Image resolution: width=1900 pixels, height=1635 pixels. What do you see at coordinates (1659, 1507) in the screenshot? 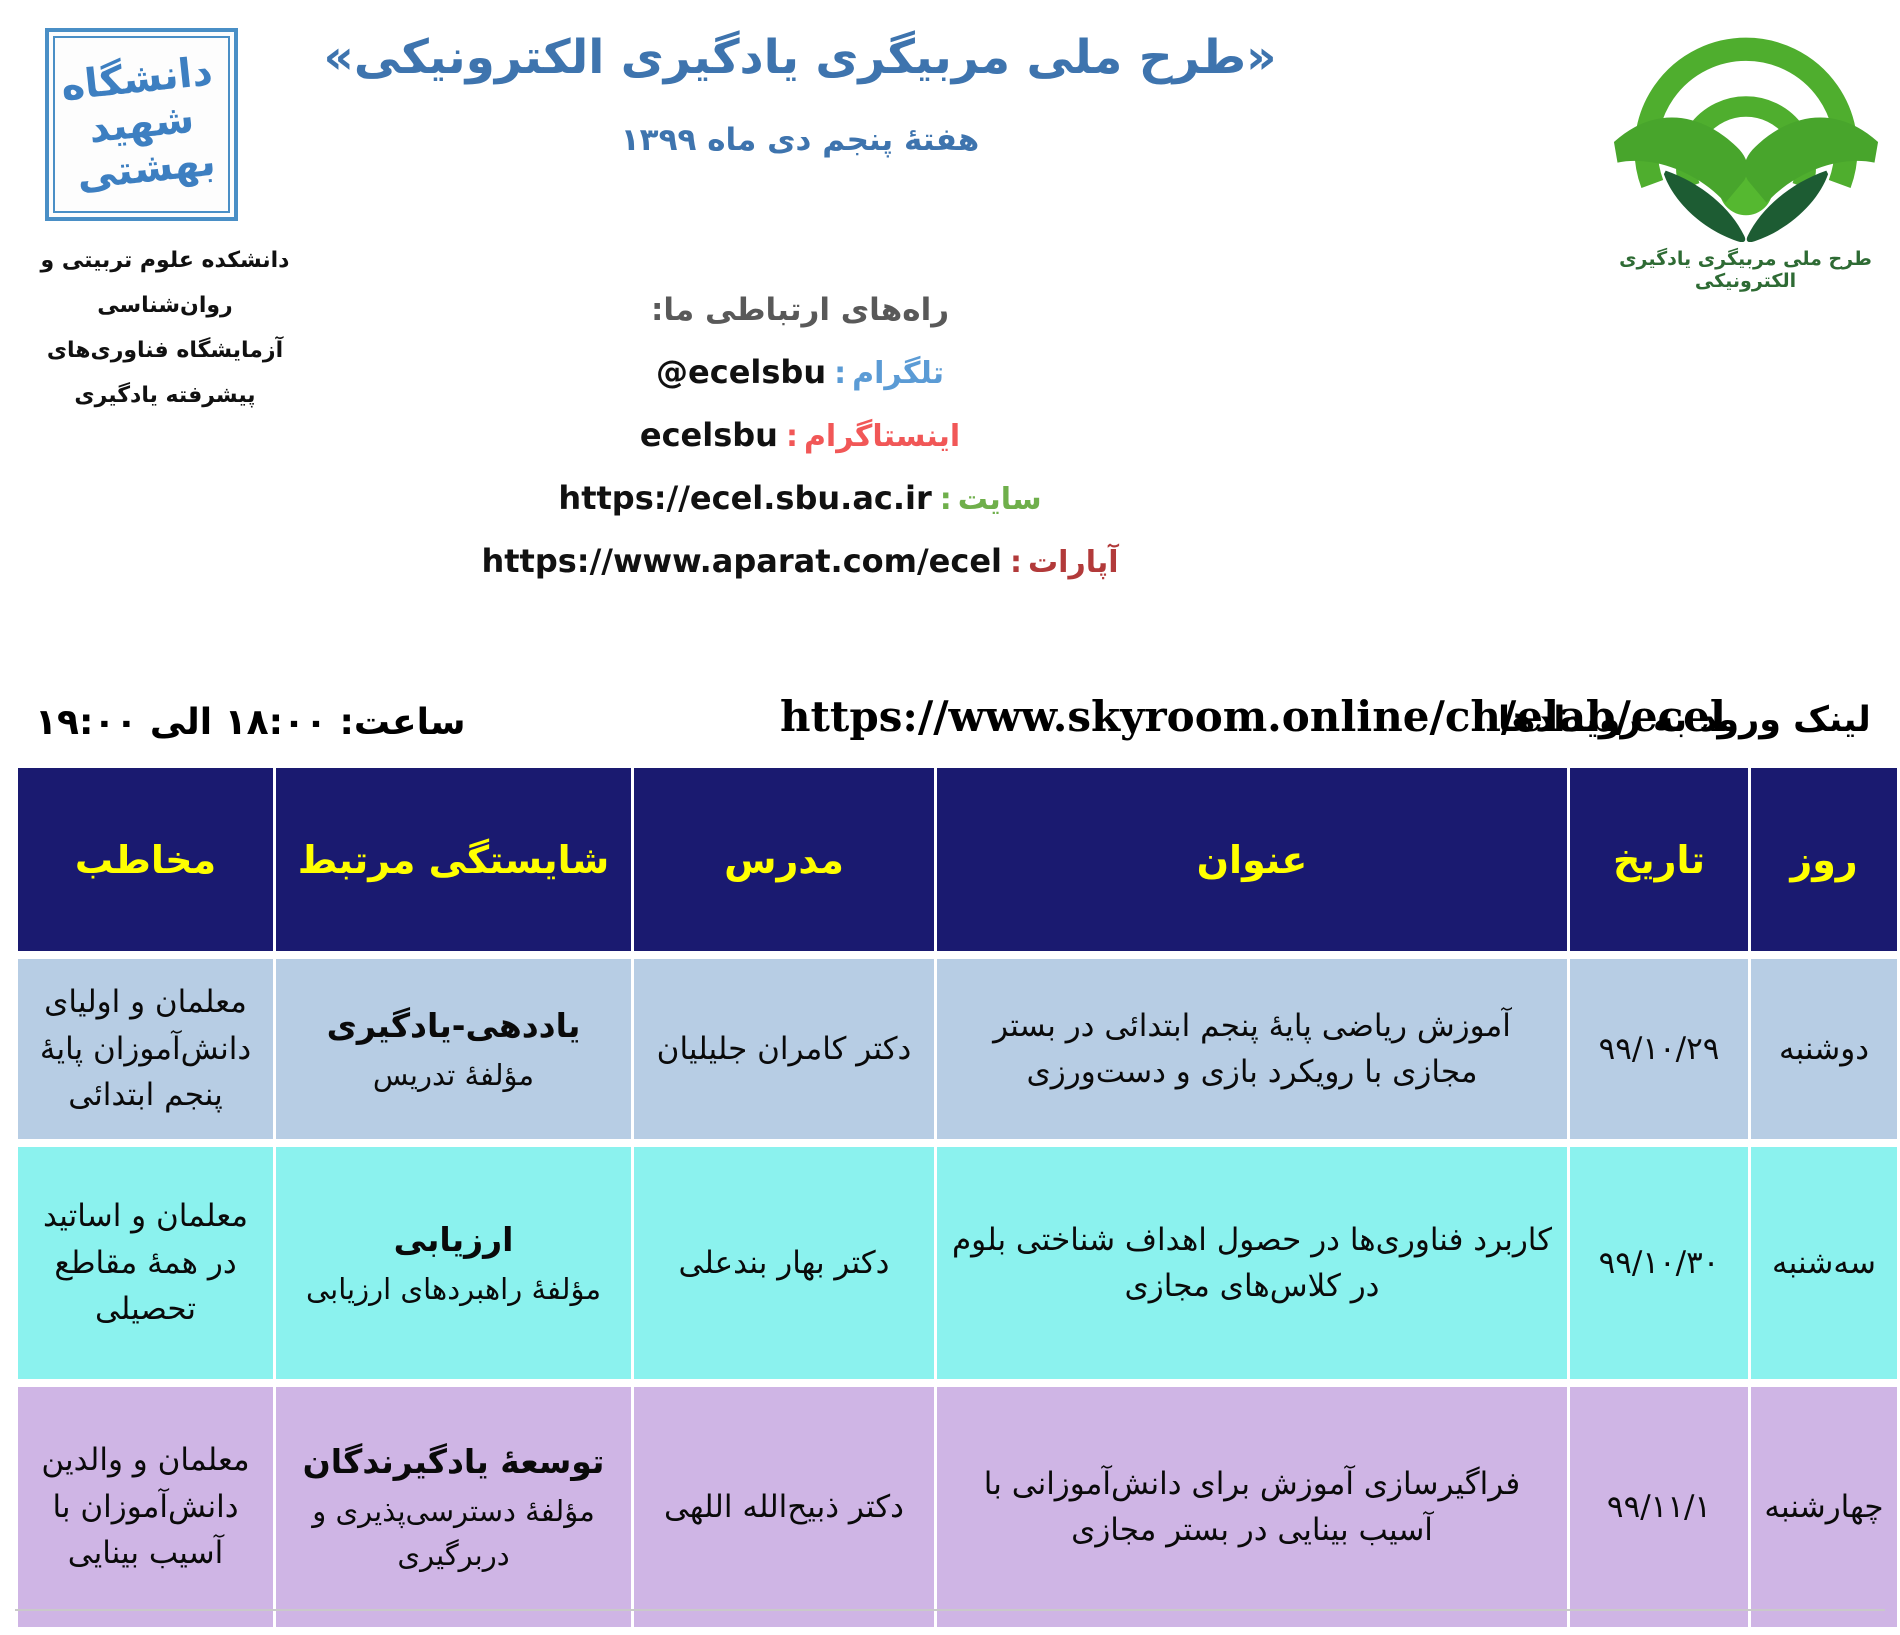
I see `date-cell: ۹۹/۱۱/۱` at bounding box center [1659, 1507].